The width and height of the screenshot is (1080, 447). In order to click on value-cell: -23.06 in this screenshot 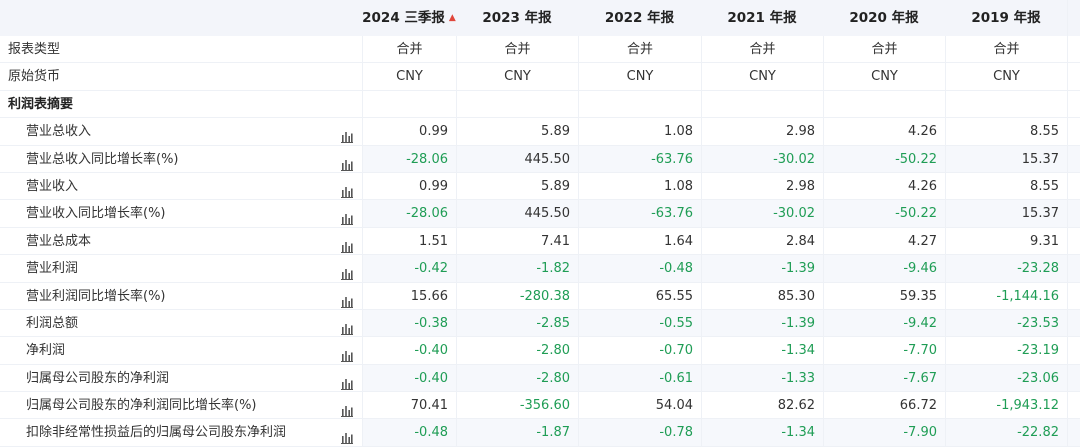, I will do `click(1006, 378)`.